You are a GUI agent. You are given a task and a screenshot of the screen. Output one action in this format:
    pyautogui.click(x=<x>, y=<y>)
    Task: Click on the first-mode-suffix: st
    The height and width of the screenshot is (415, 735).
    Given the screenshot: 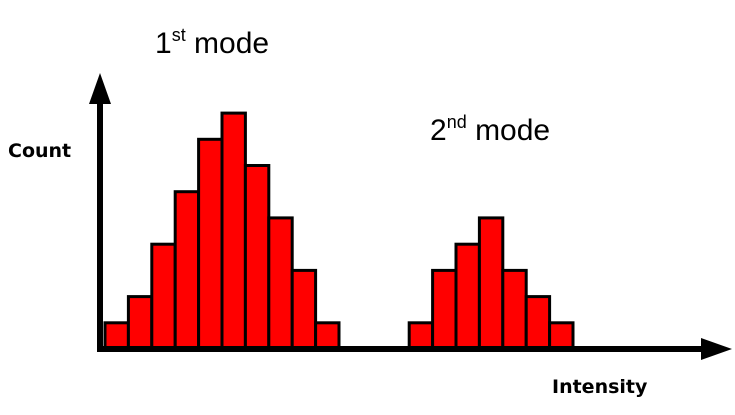 What is the action you would take?
    pyautogui.click(x=178, y=35)
    